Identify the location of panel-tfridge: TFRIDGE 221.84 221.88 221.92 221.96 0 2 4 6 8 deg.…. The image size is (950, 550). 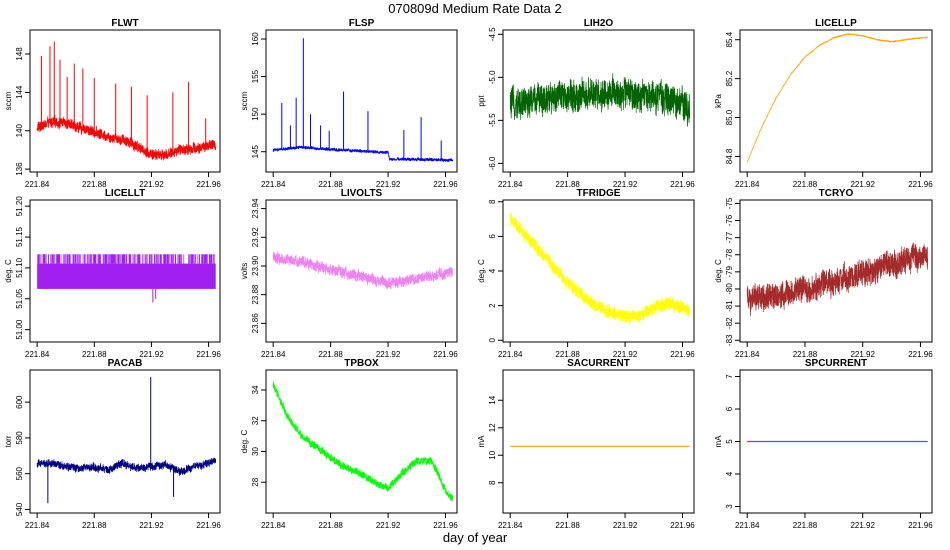
(586, 273).